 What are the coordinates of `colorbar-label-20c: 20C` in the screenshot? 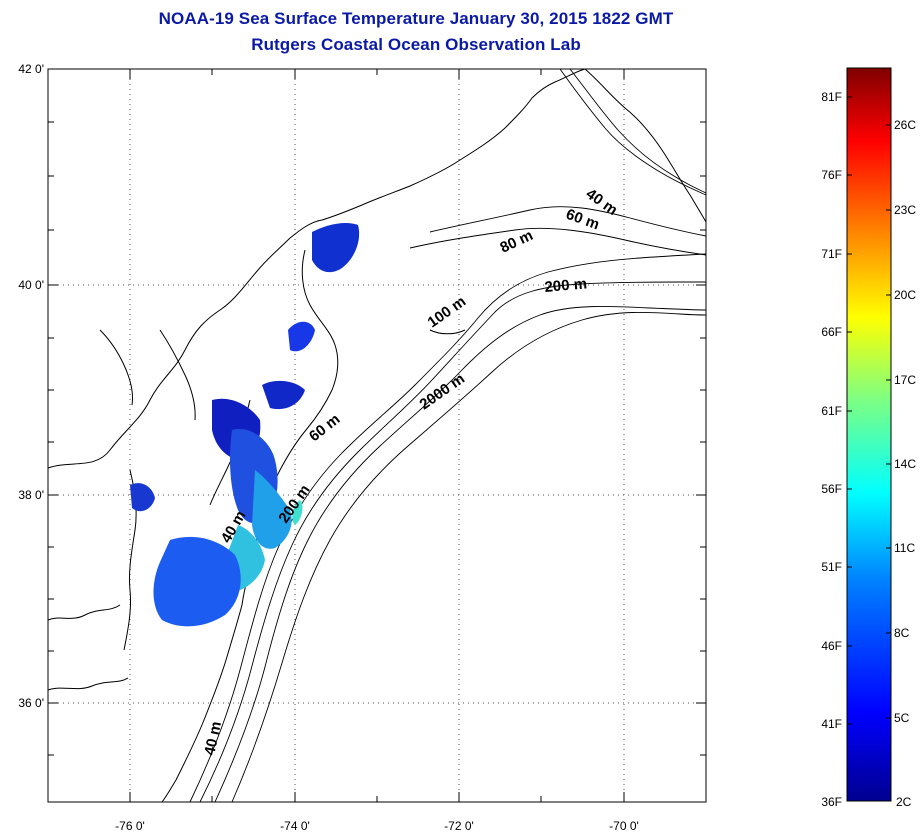 It's located at (905, 295).